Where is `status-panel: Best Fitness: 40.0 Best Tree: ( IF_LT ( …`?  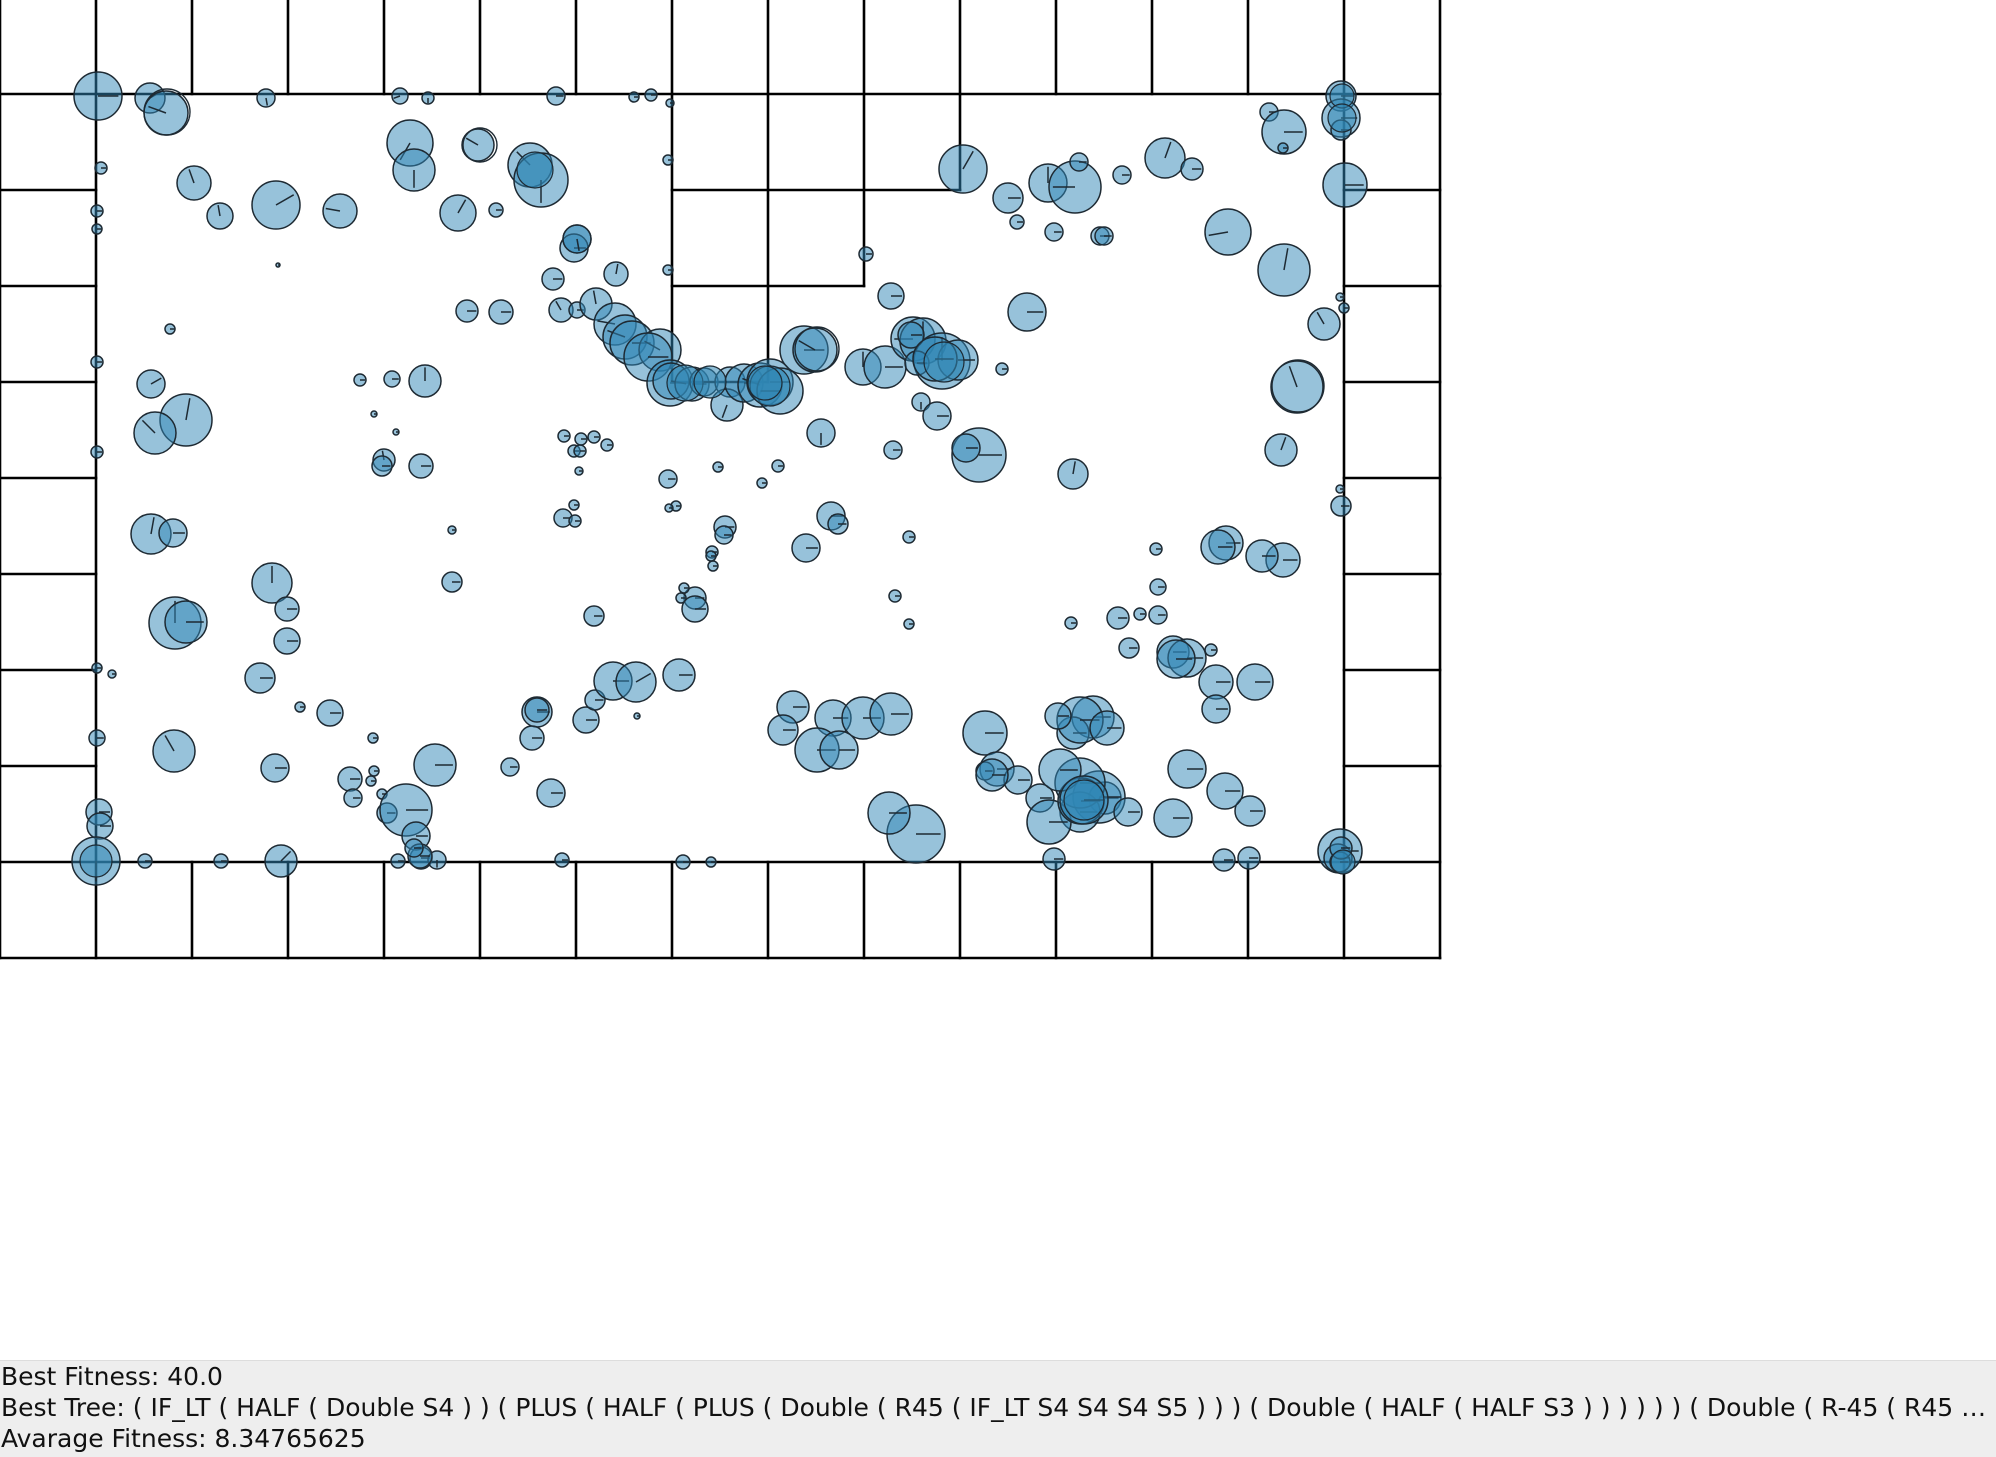
status-panel: Best Fitness: 40.0 Best Tree: ( IF_LT ( … is located at coordinates (998, 1408).